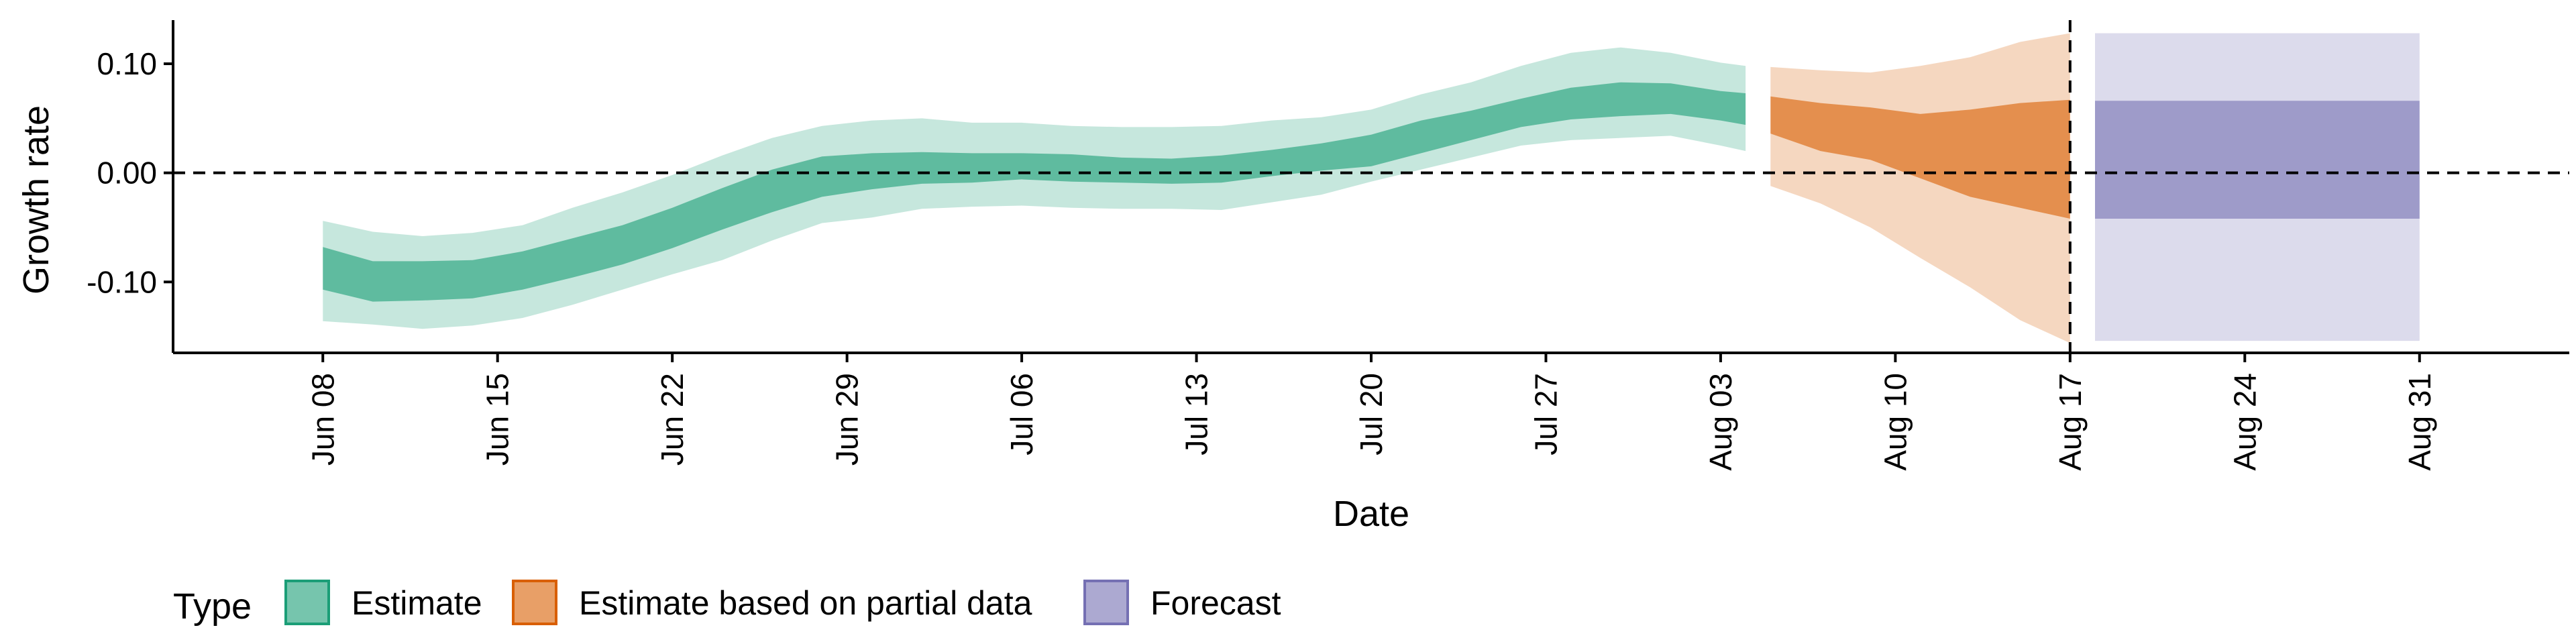  What do you see at coordinates (212, 606) in the screenshot?
I see `legend-title: Type` at bounding box center [212, 606].